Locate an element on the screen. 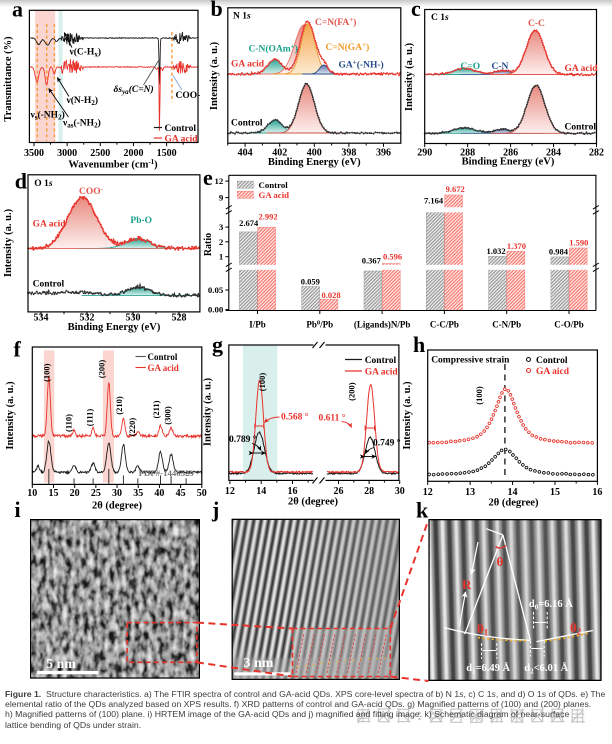 This screenshot has height=744, width=612. svg-text: 10 is located at coordinates (32, 493).